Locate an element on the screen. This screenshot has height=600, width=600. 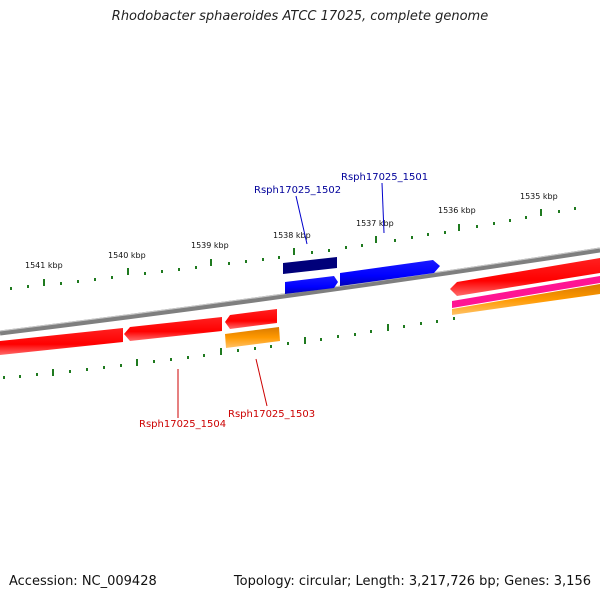
genome-backbone is located at coordinates (300, 291).